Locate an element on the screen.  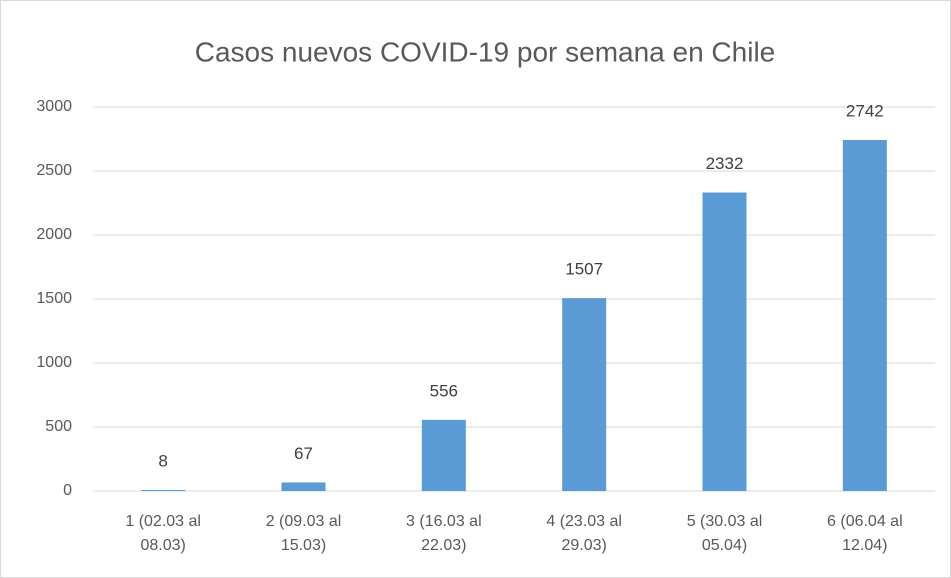
y-tick-label: 0 is located at coordinates (67, 490).